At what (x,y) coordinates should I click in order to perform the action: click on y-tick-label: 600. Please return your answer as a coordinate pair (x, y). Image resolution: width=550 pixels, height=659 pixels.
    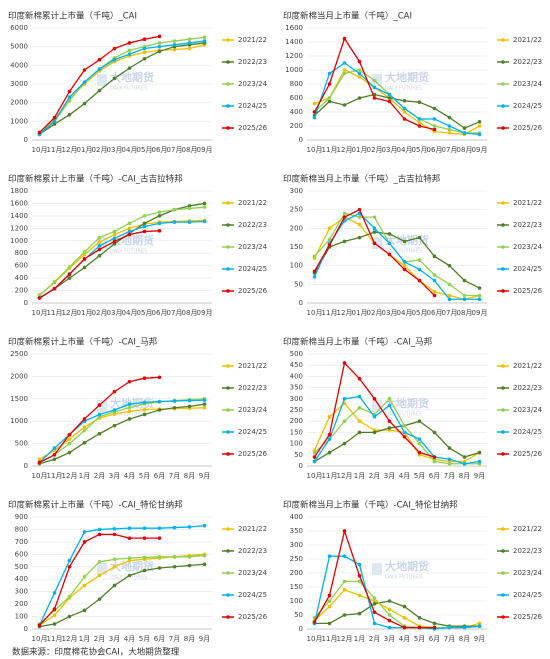
    Looking at the image, I should click on (21, 554).